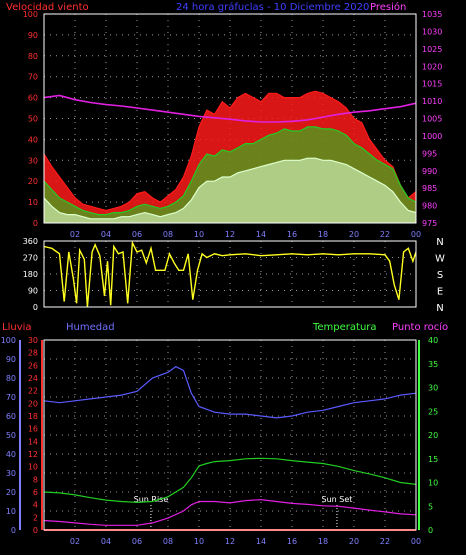 This screenshot has height=555, width=466. Describe the element at coordinates (429, 206) in the screenshot. I see `pressure-right-tick: 980` at that location.